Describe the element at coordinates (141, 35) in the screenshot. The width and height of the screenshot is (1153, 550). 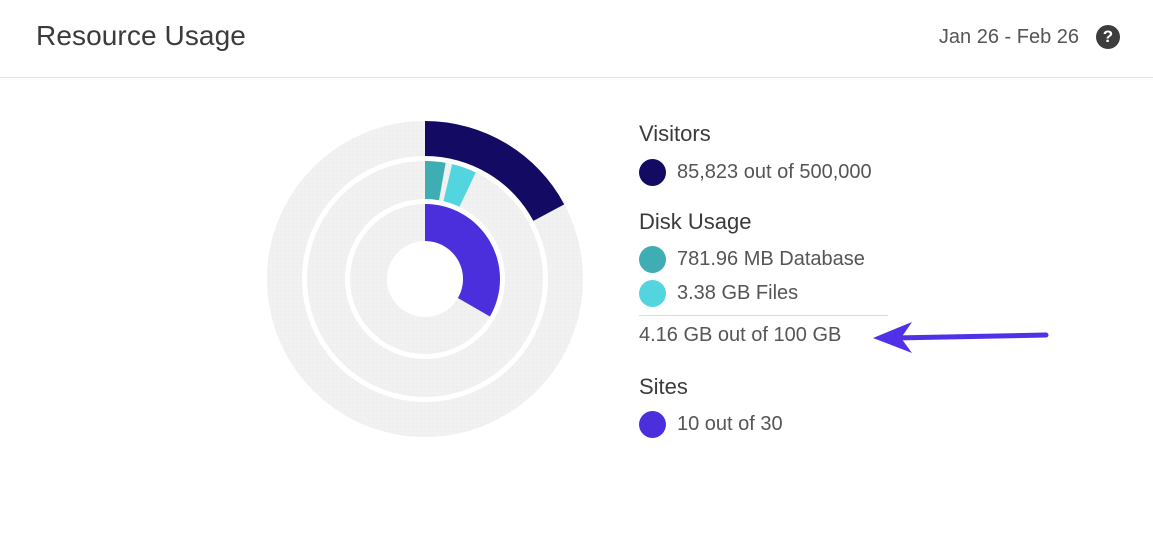
I see `card-title: Resource Usage` at that location.